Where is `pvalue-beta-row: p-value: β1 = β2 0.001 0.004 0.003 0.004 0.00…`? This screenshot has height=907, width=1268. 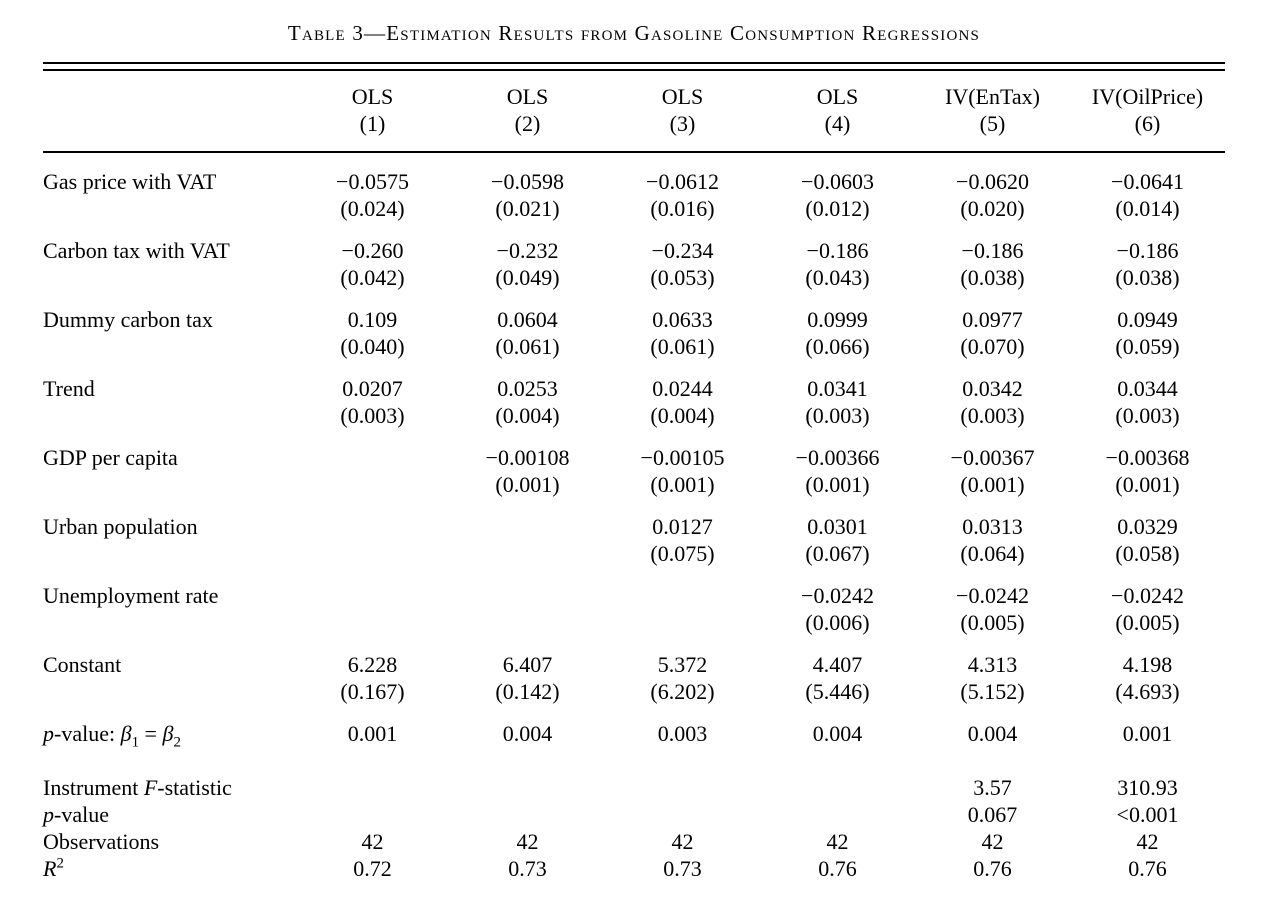
pvalue-beta-row: p-value: β1 = β2 0.001 0.004 0.003 0.004 0.00… is located at coordinates (634, 747).